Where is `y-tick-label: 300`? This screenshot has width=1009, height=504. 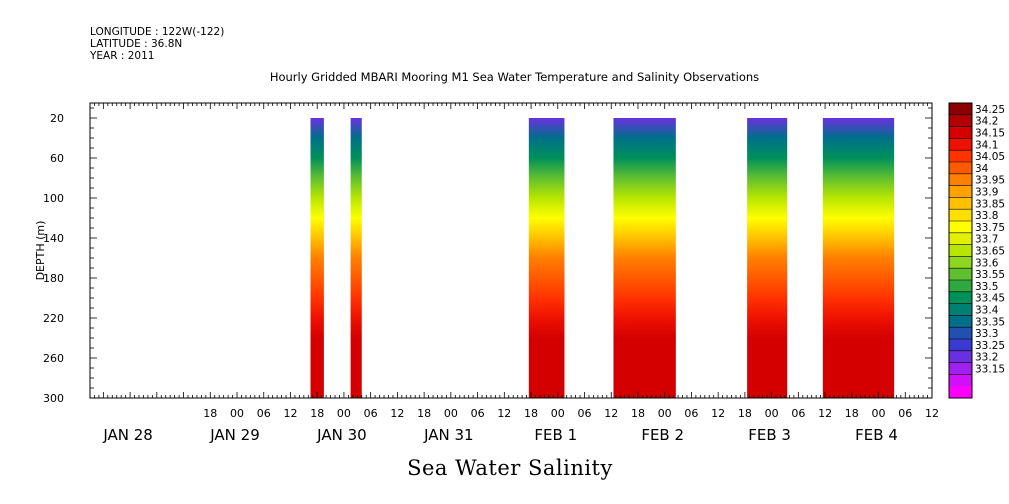 y-tick-label: 300 is located at coordinates (53, 398).